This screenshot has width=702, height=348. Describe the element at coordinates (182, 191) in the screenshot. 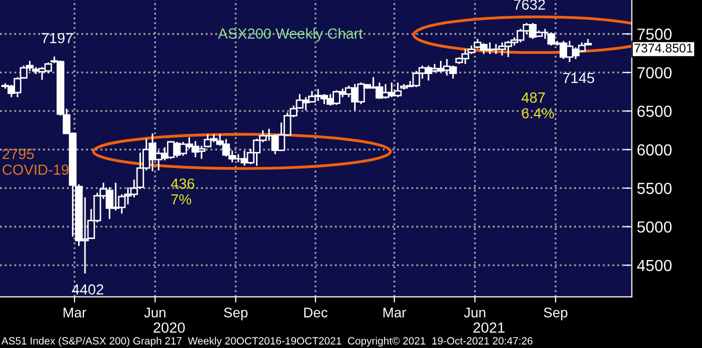

I see `annotation: 436 7%` at that location.